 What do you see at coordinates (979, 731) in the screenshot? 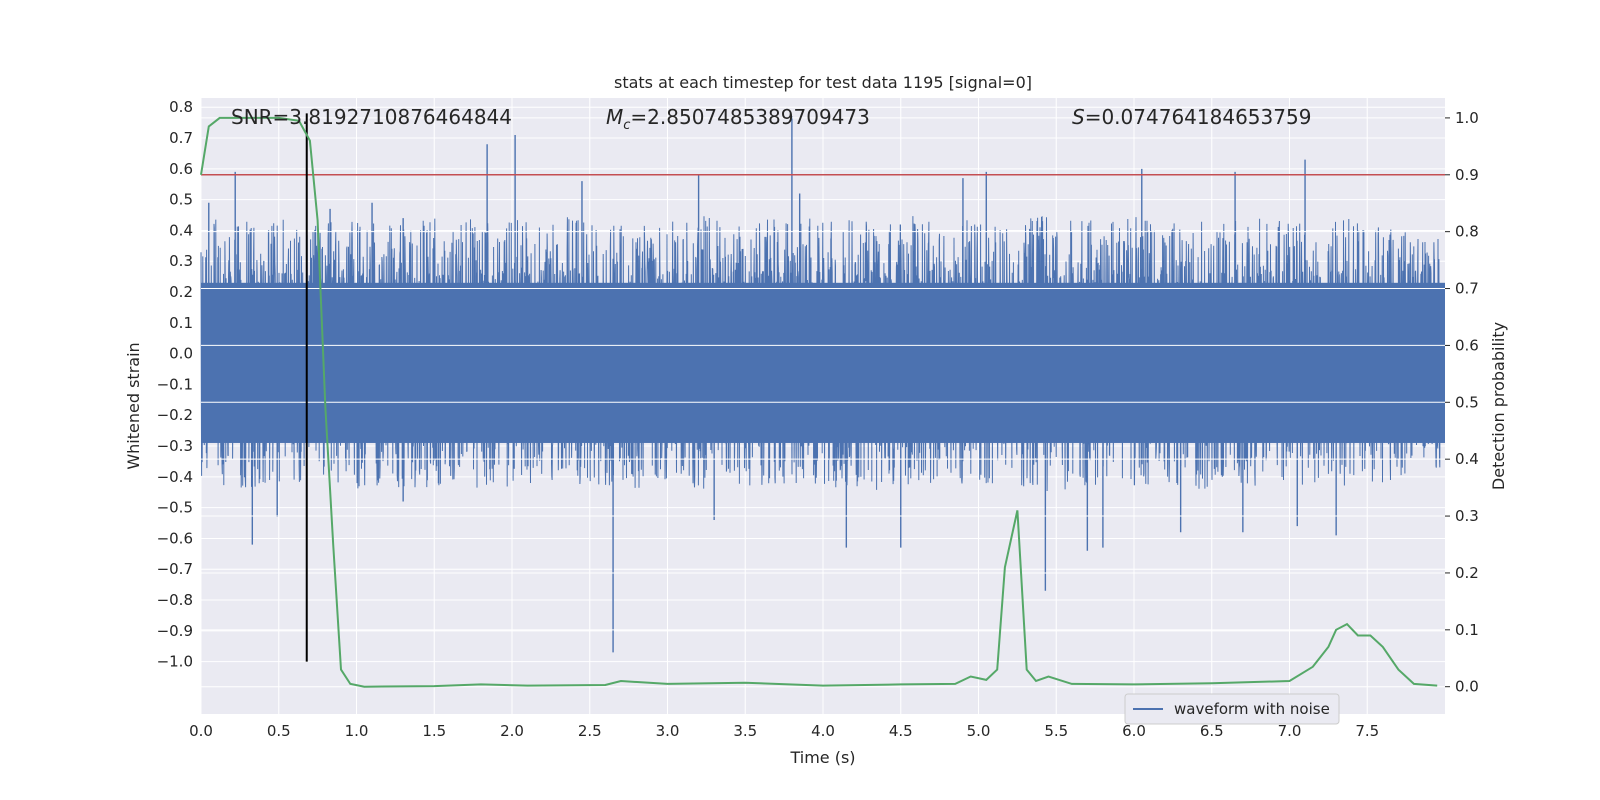
I see `x-tick-label: 5.0` at bounding box center [979, 731].